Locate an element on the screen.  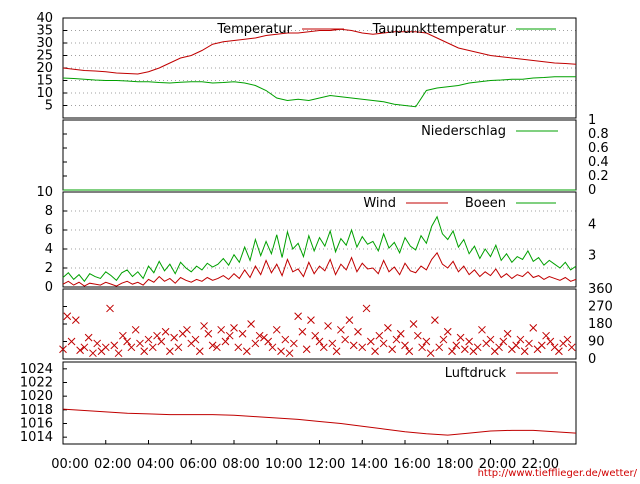
temperature-legend-label-1: Taupunkttemperatur is located at coordinates (439, 29).